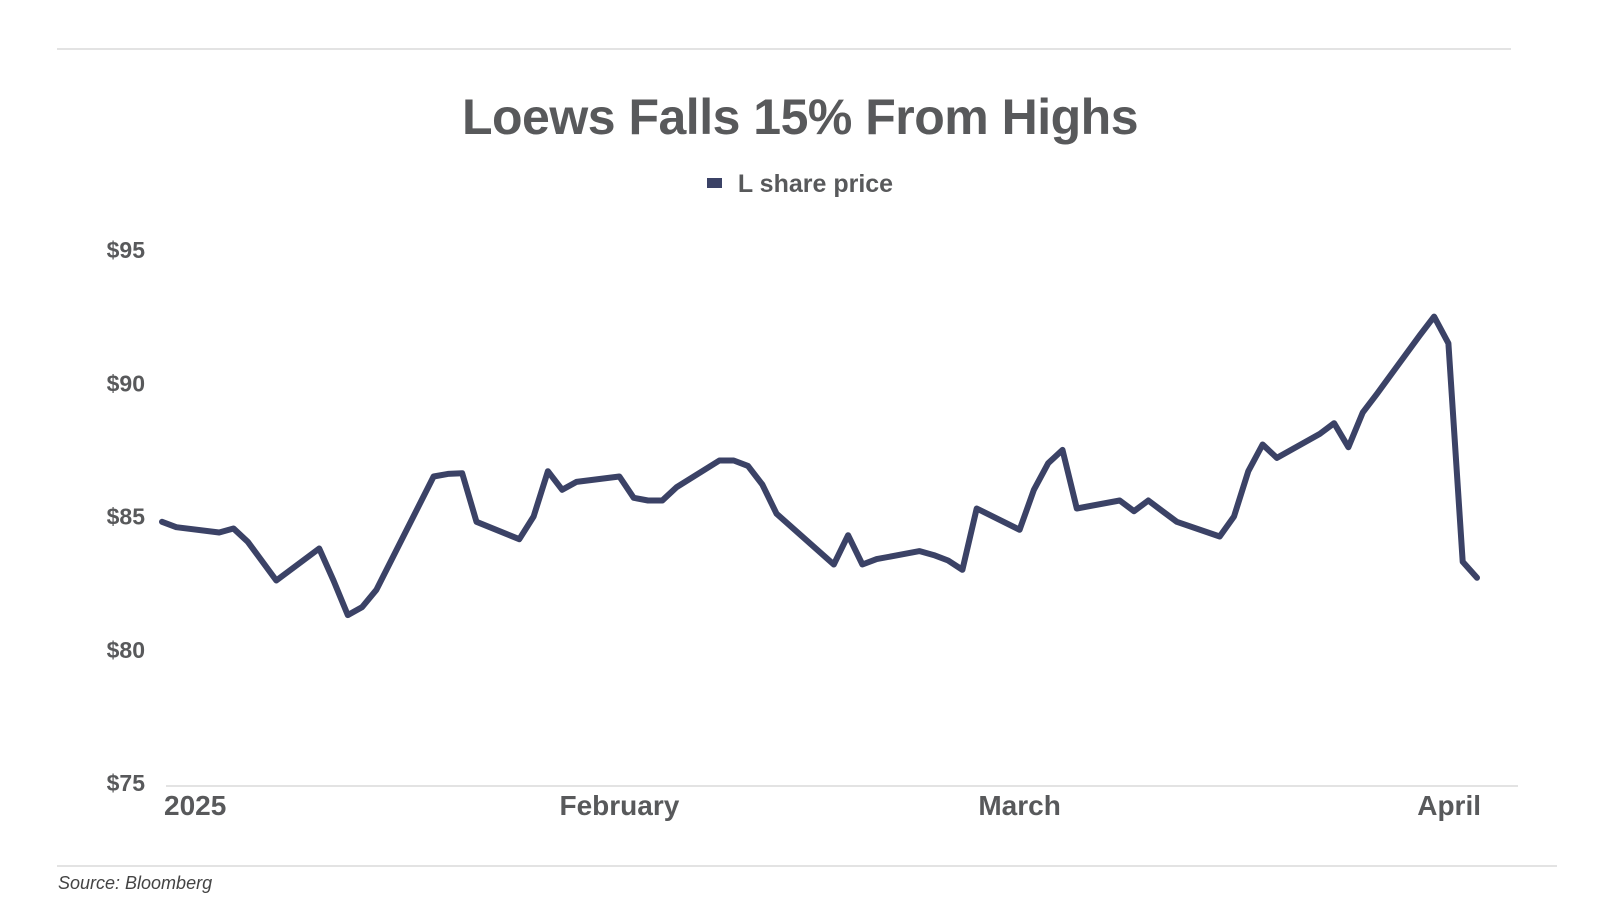  I want to click on legend-label: L share price, so click(815, 184).